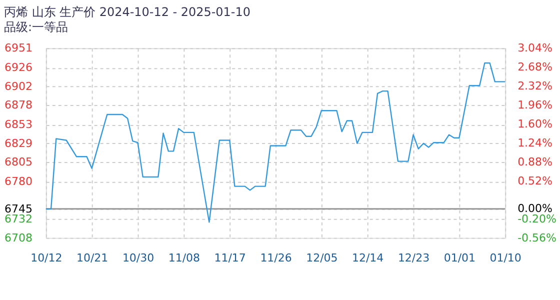 This screenshot has width=560, height=300. Describe the element at coordinates (18, 209) in the screenshot. I see `y-tick-label: 6745` at that location.